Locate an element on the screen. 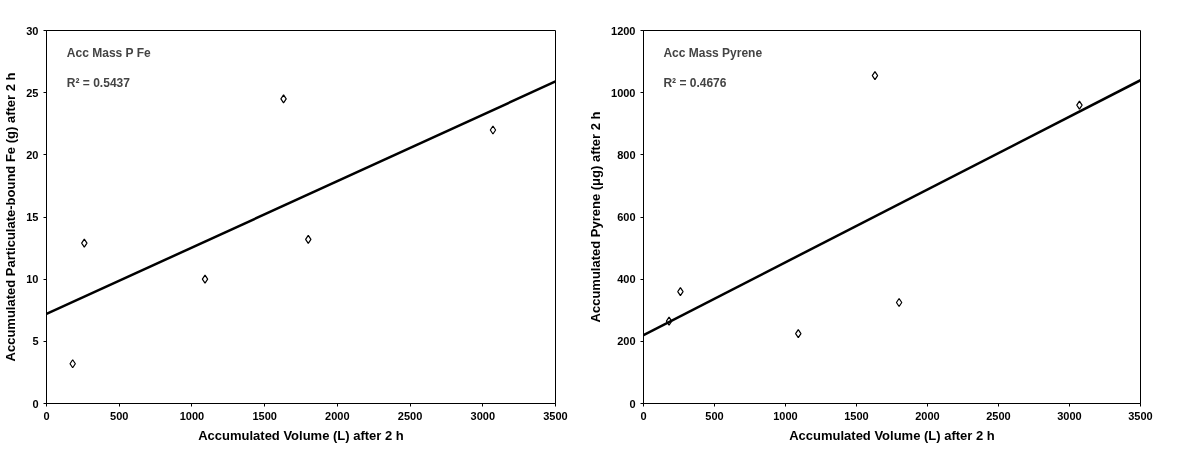 This screenshot has width=1181, height=451. y-tick-label: 25 is located at coordinates (32, 92).